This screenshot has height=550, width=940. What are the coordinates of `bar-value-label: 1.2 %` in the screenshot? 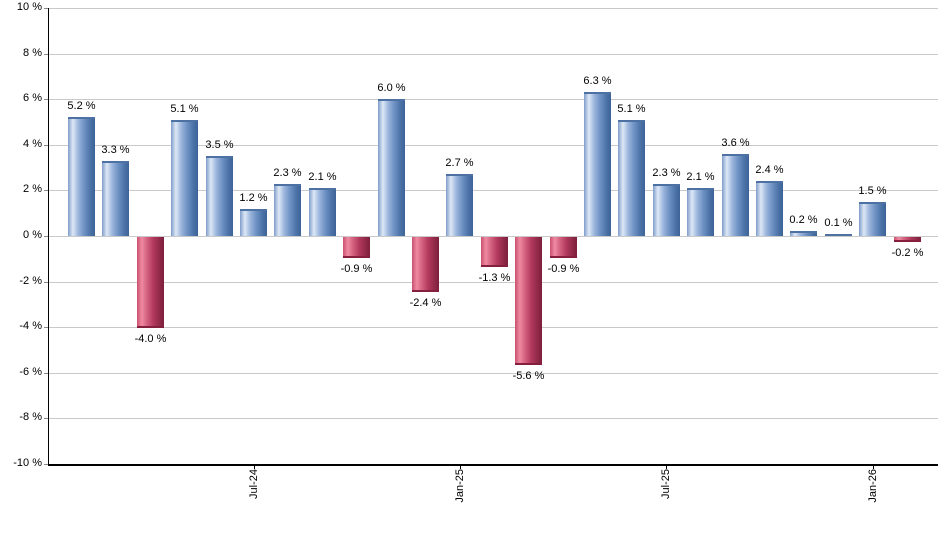 It's located at (253, 198).